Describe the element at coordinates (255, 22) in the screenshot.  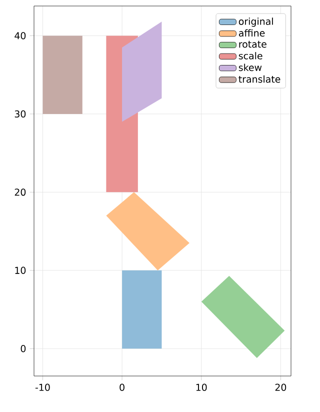
I see `legend-label: original` at that location.